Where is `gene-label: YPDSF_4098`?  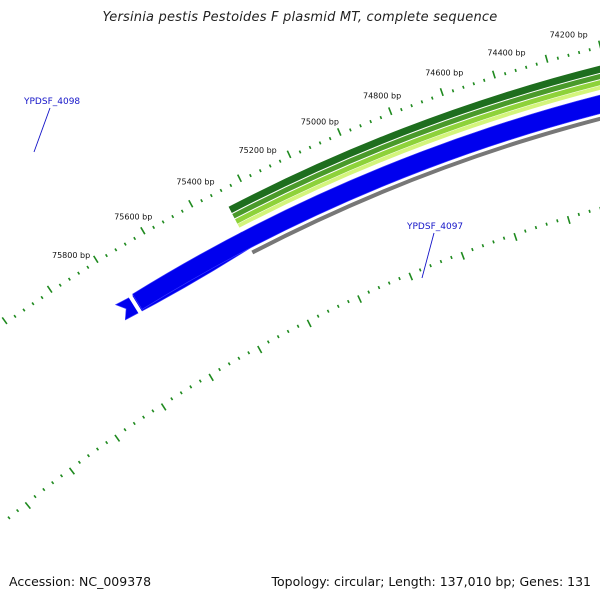
gene-label: YPDSF_4098 is located at coordinates (51, 102).